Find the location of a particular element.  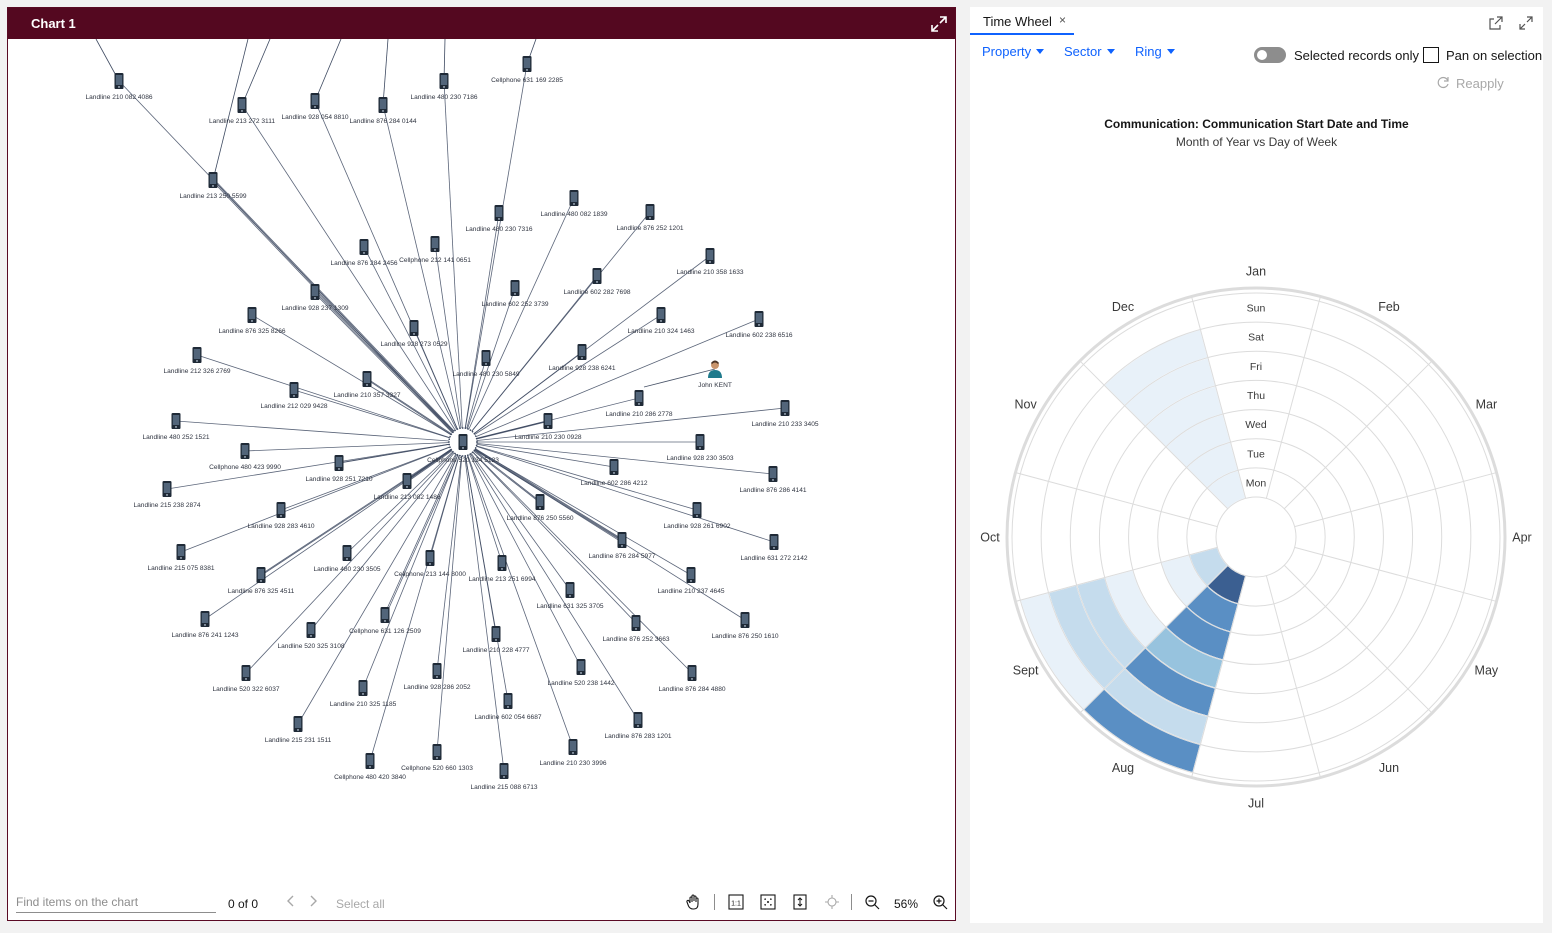

phone-node: Landline 480 252 1521 is located at coordinates (176, 427).